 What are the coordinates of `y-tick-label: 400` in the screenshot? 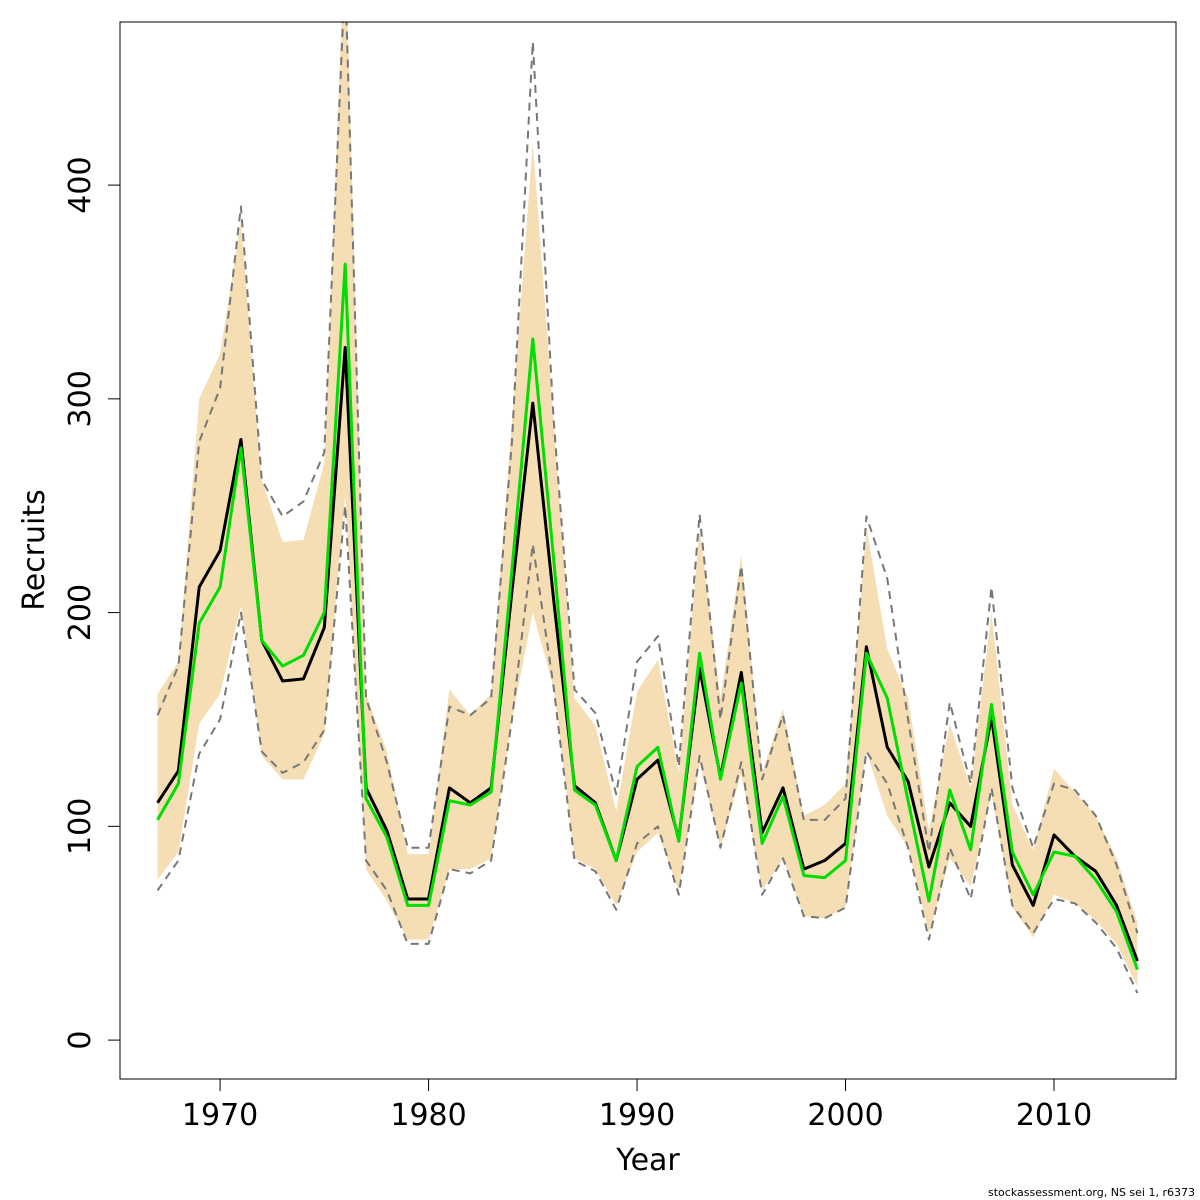 It's located at (80, 184).